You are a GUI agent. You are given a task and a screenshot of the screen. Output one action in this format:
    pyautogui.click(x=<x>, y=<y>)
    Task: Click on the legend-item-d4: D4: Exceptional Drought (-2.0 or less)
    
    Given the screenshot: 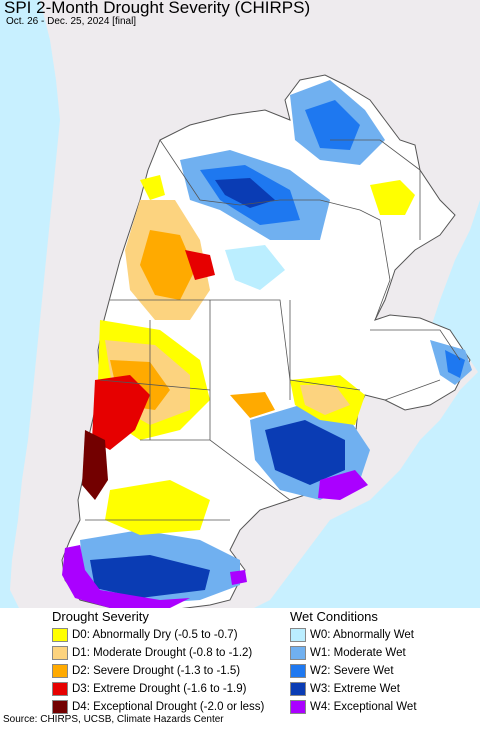 What is the action you would take?
    pyautogui.click(x=158, y=707)
    